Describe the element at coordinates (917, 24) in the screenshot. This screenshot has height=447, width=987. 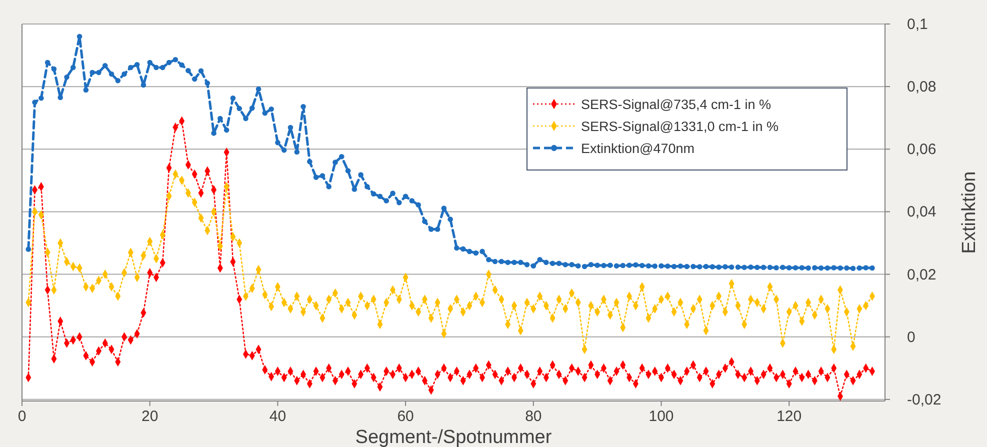
I see `y2-tick-label: 0,1` at that location.